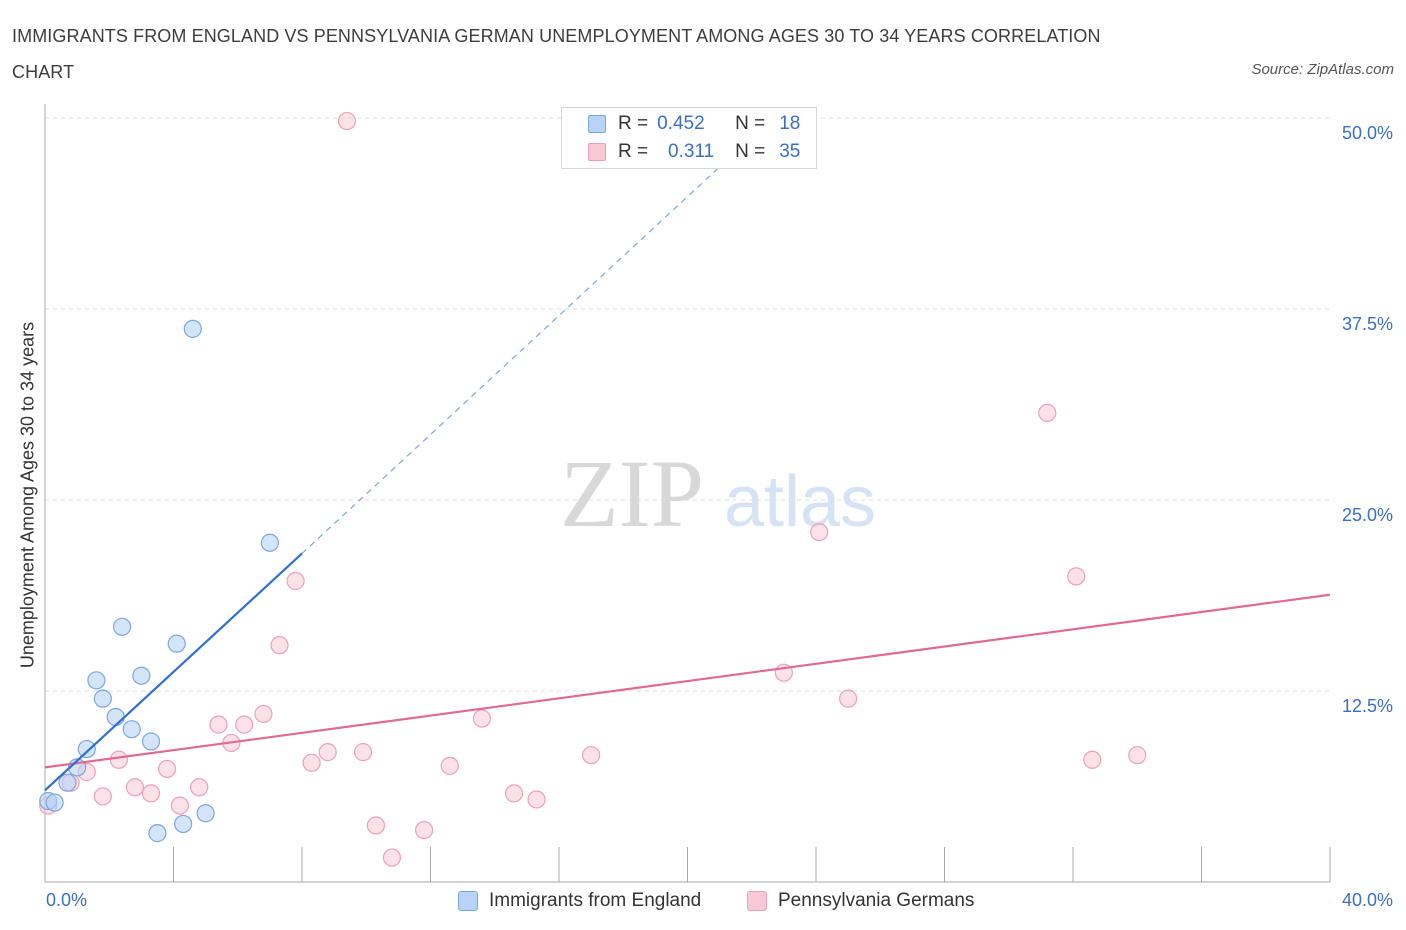  I want to click on legend-item-pennsylvania: Pennsylvania Germans, so click(860, 901).